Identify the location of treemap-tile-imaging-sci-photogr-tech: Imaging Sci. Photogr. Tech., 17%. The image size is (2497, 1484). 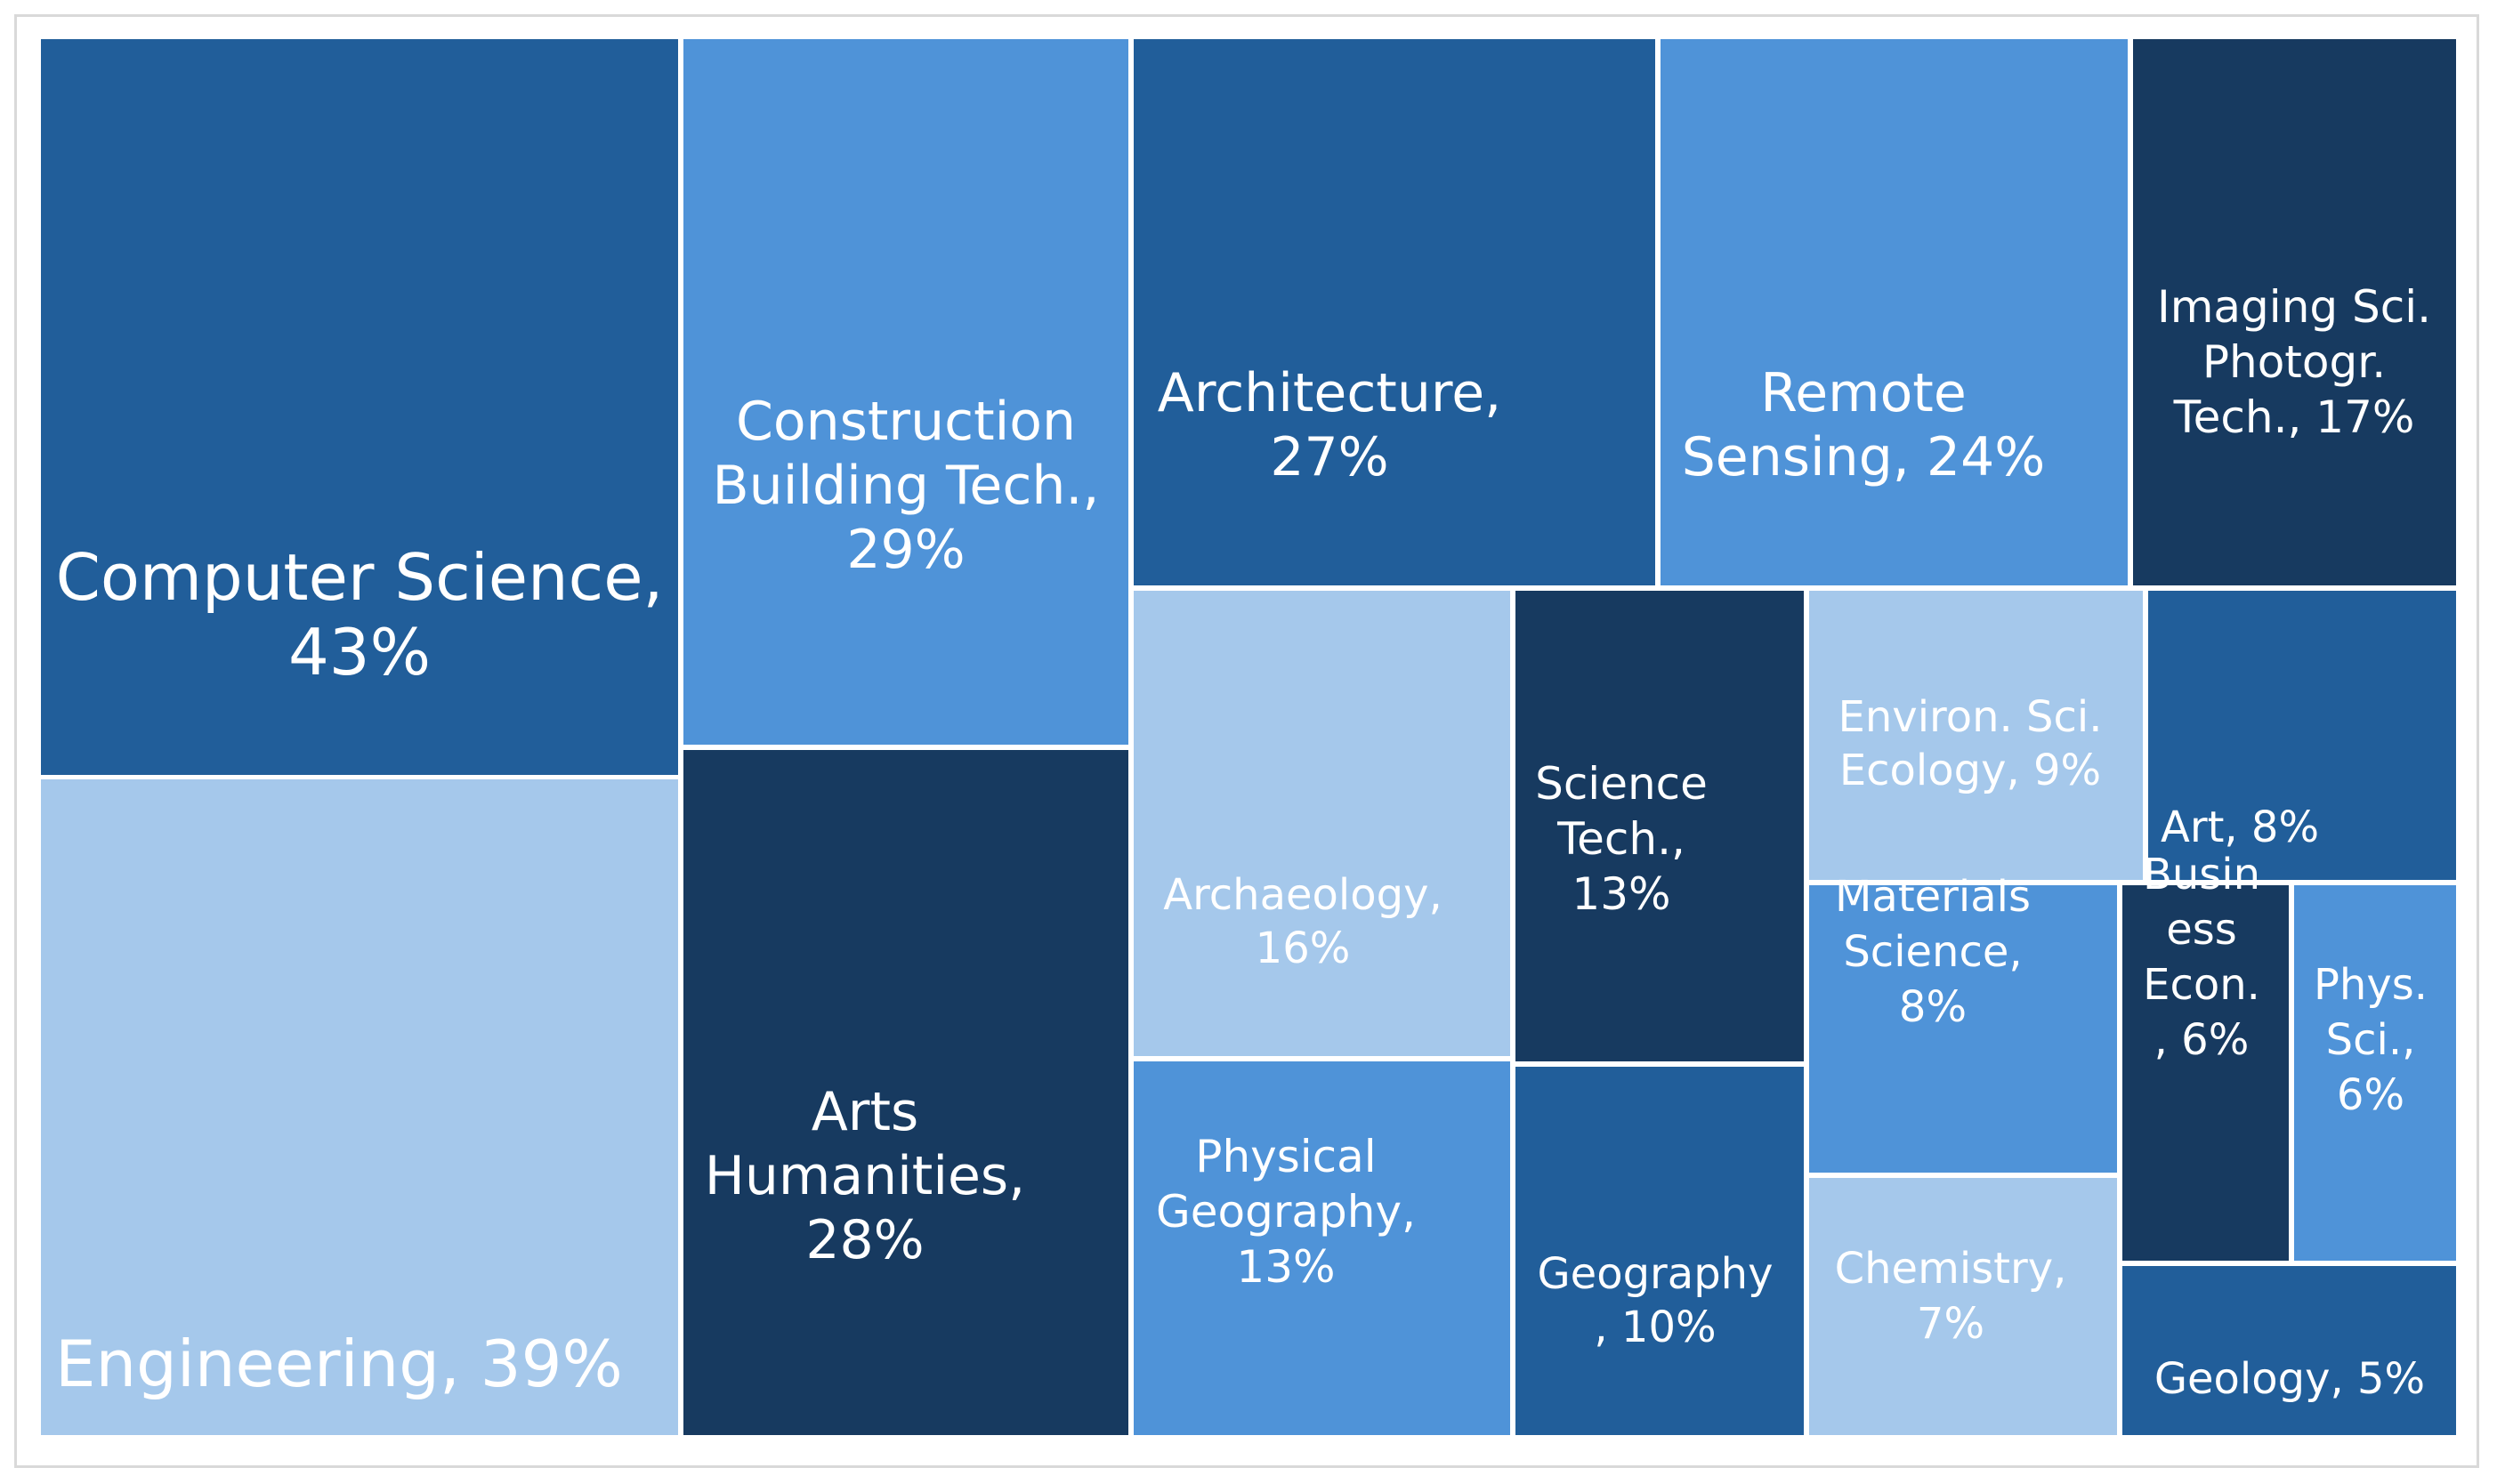
(2294, 312).